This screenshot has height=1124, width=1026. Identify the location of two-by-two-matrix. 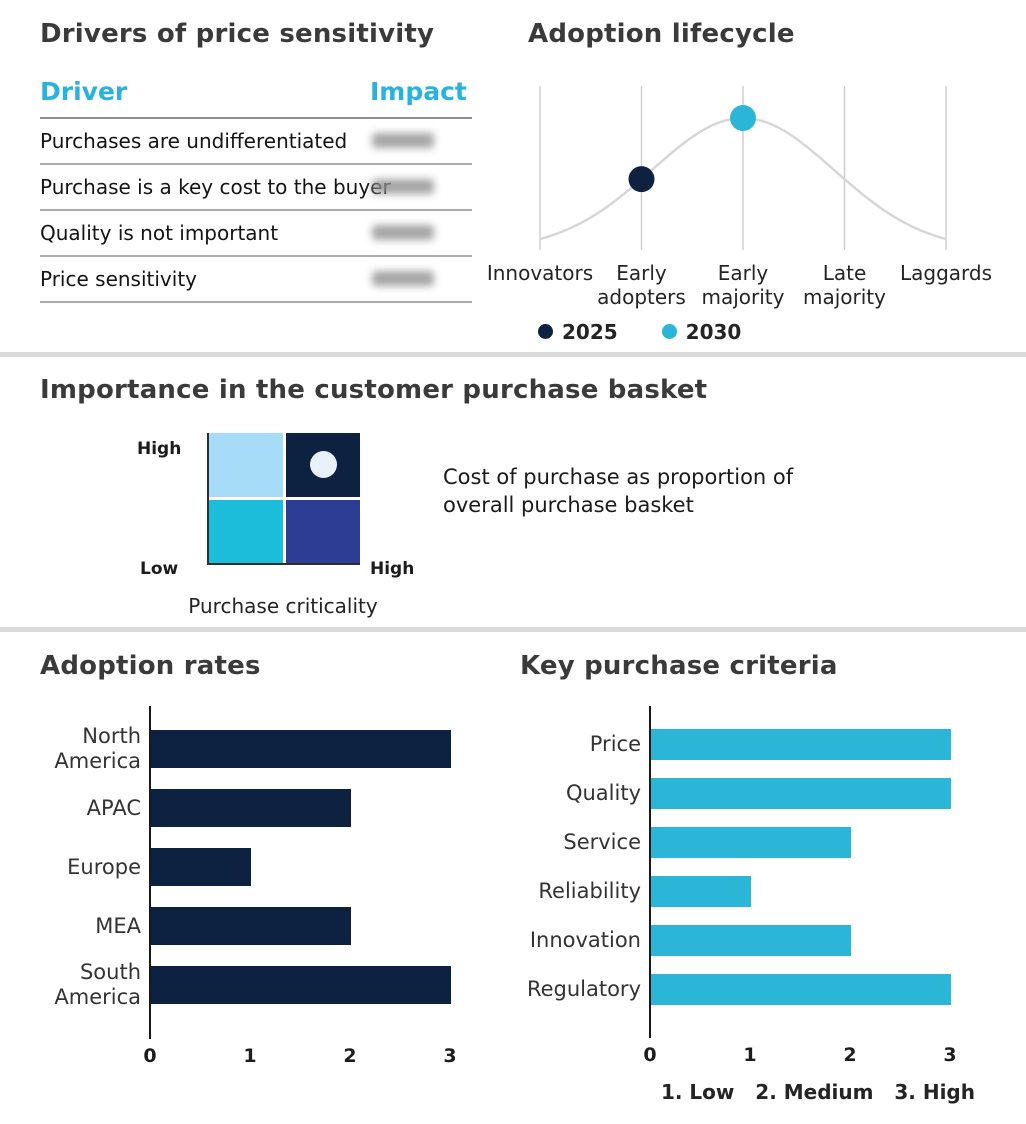
(283, 499).